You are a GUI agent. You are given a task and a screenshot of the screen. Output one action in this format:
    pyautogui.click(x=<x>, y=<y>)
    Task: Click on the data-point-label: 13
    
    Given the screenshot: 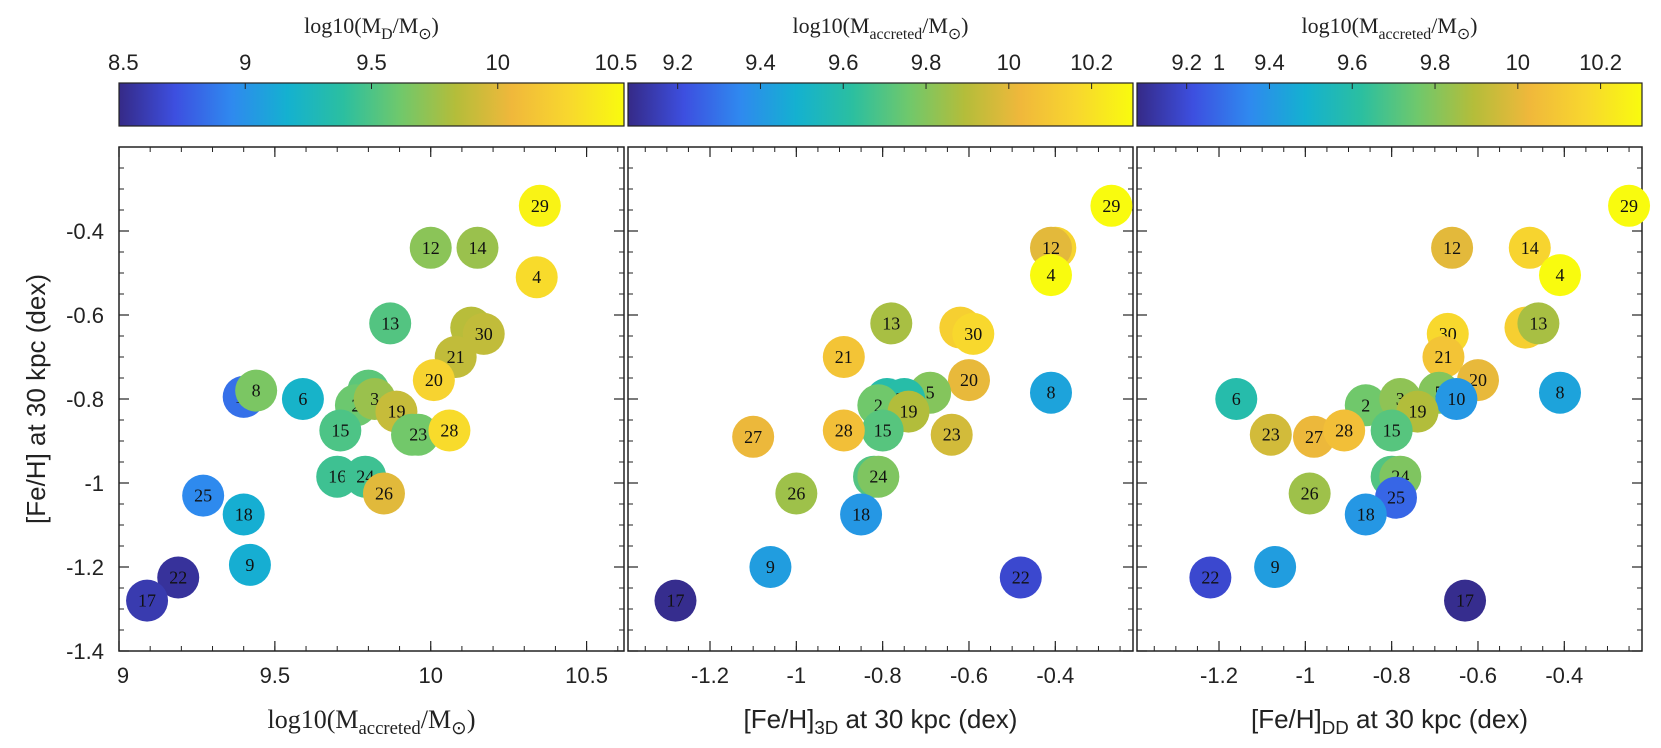 What is the action you would take?
    pyautogui.click(x=1538, y=323)
    